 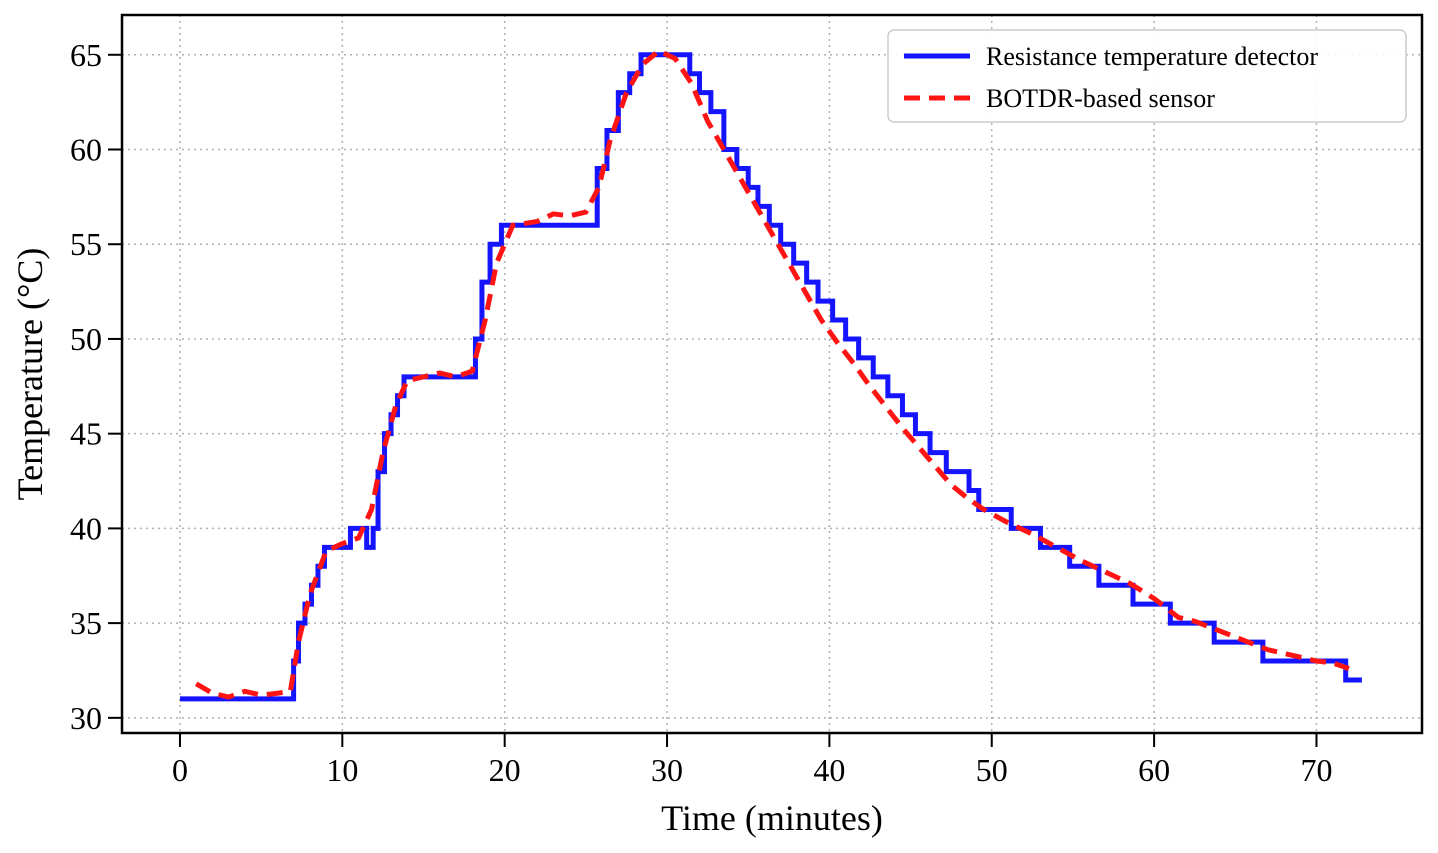 I want to click on y-tick-label: 55, so click(x=86, y=244).